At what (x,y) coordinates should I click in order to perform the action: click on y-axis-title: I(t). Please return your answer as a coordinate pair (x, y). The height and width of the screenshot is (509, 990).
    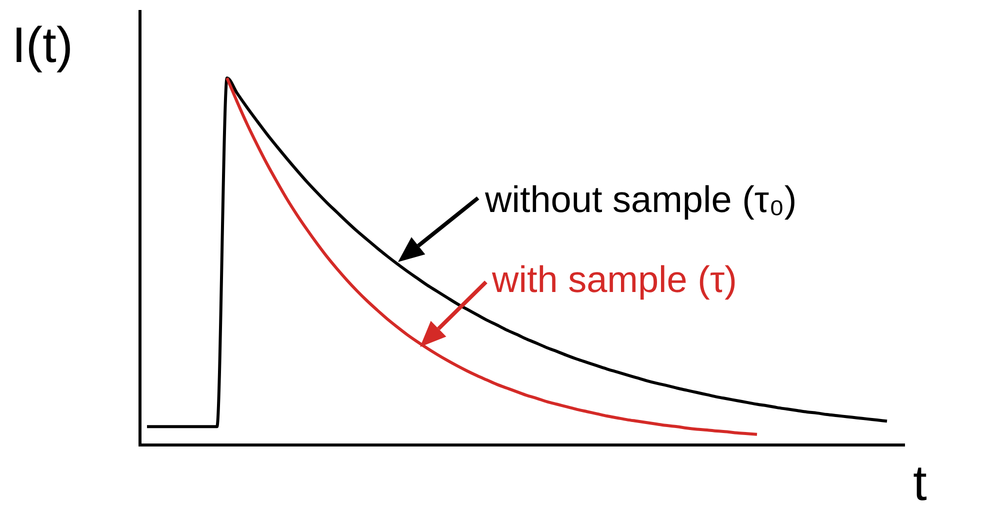
    Looking at the image, I should click on (43, 45).